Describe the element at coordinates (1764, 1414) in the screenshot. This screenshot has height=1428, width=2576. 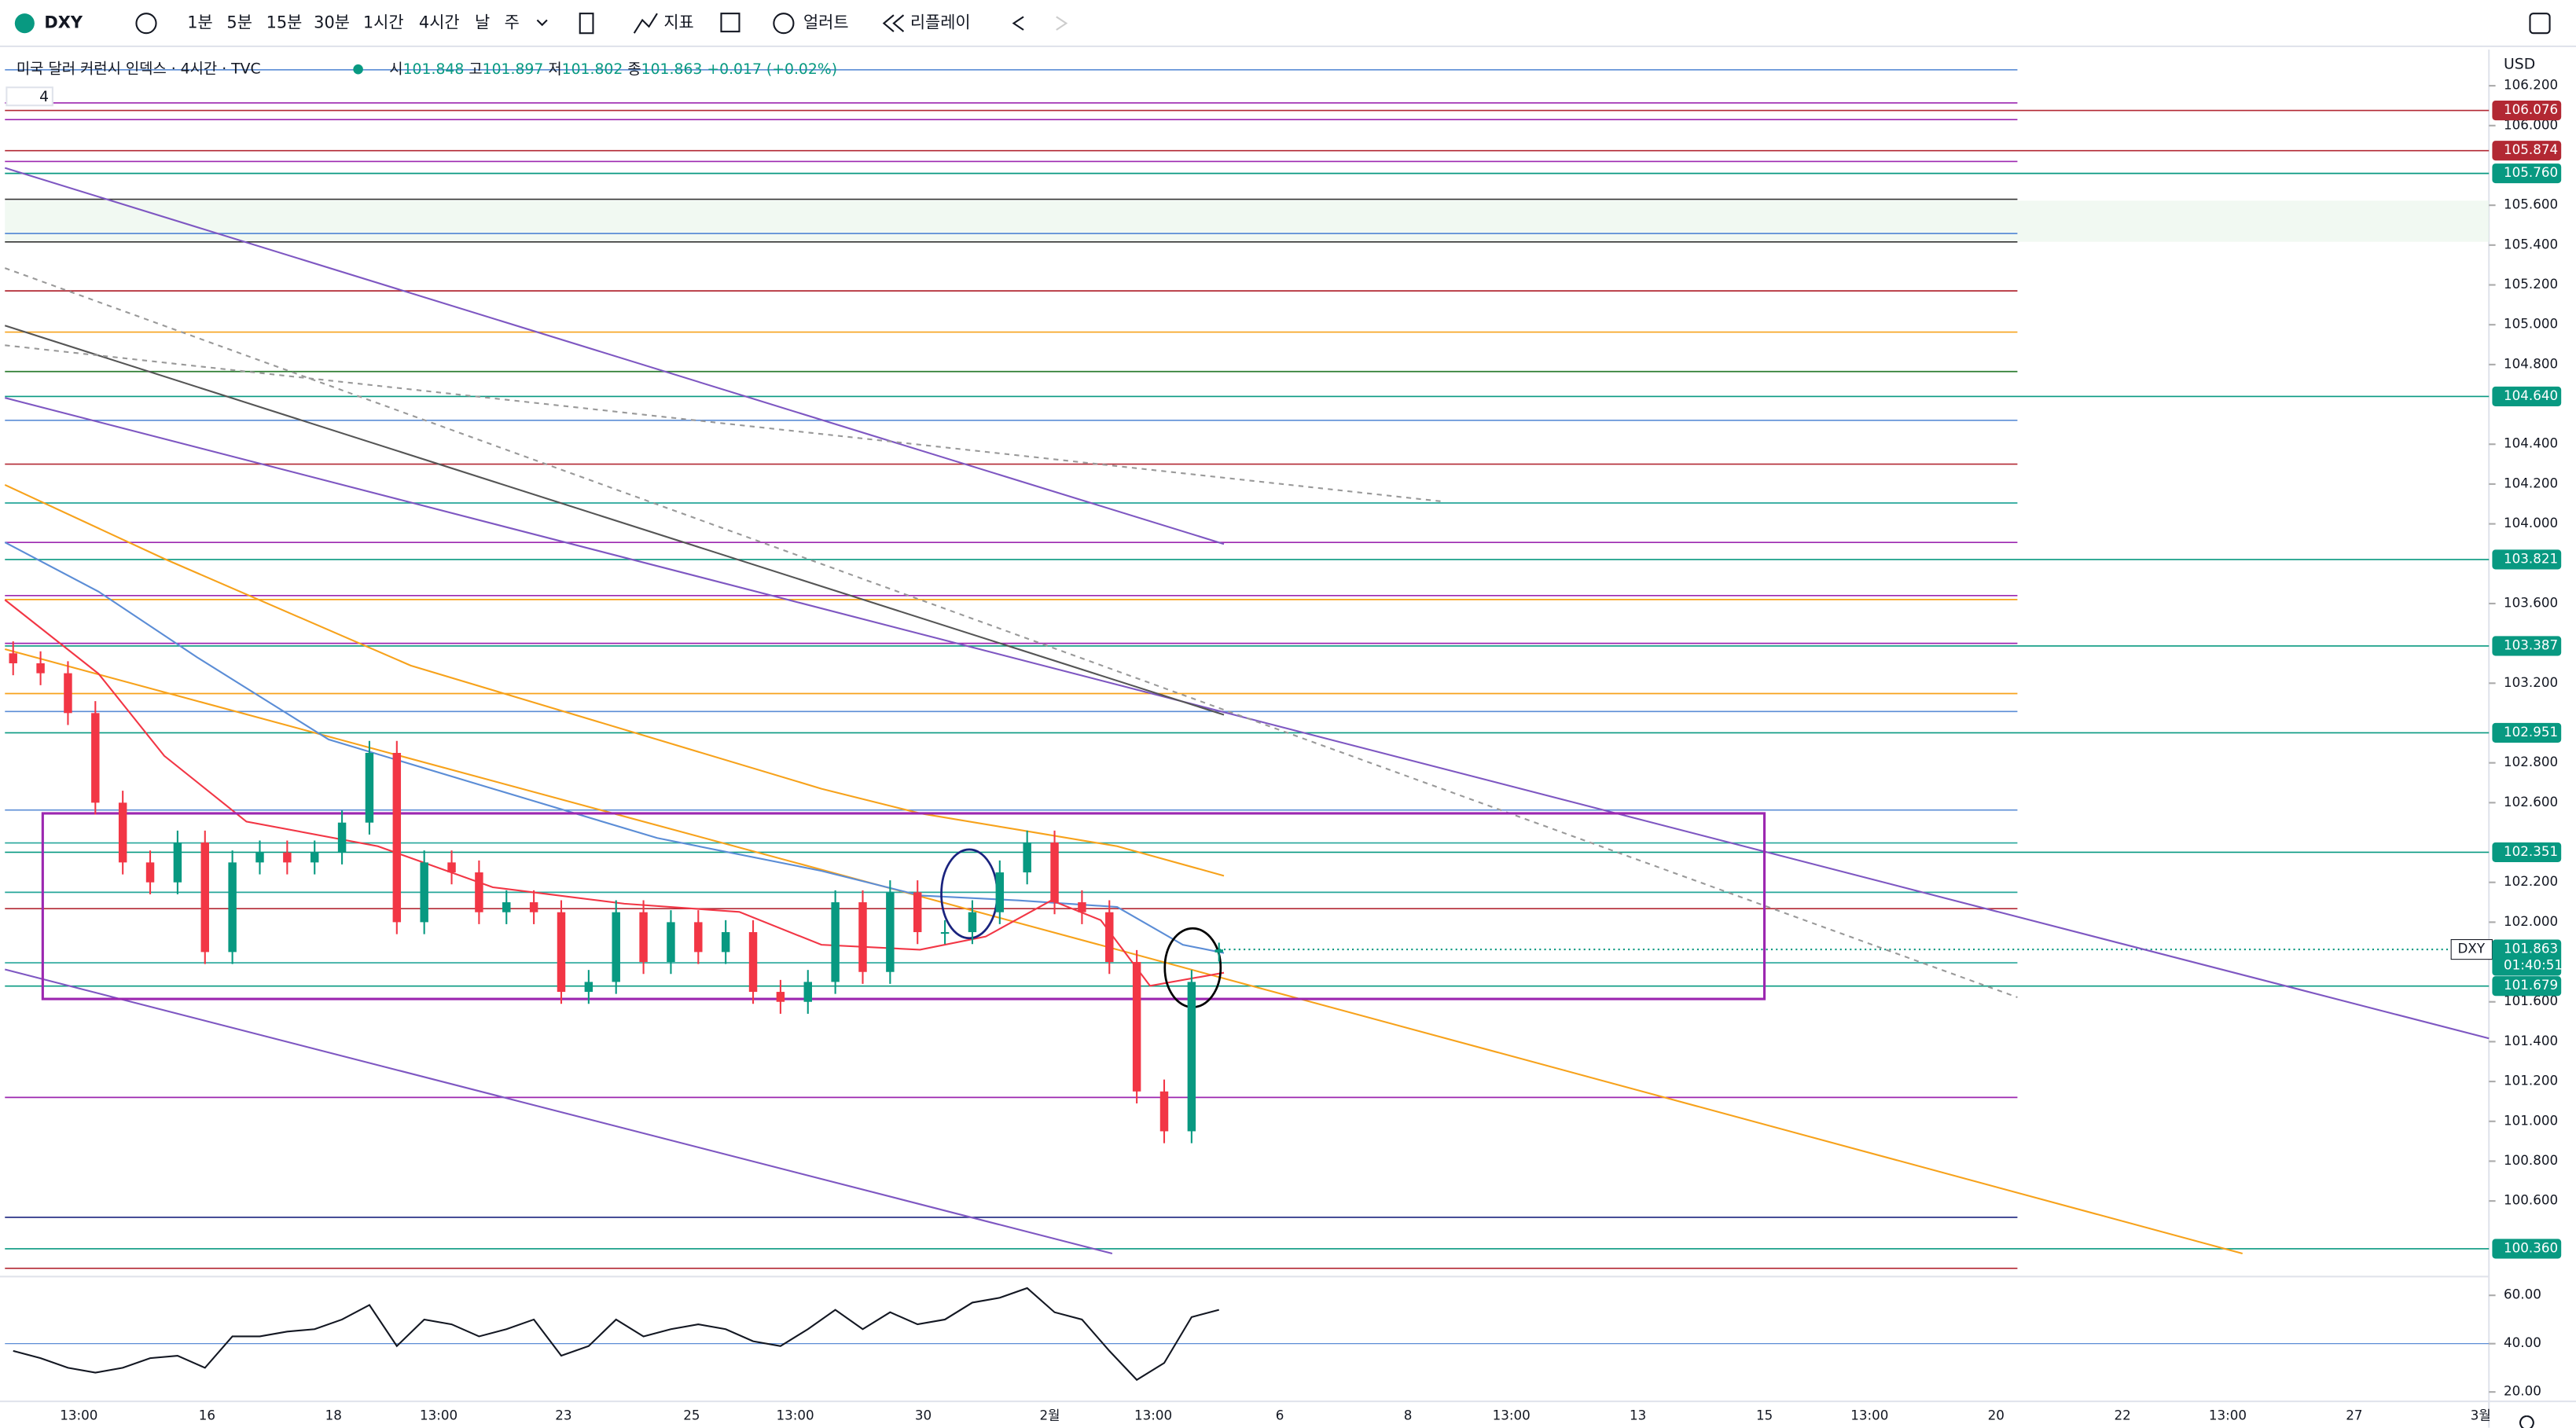
I see `x-tick-label: 15` at that location.